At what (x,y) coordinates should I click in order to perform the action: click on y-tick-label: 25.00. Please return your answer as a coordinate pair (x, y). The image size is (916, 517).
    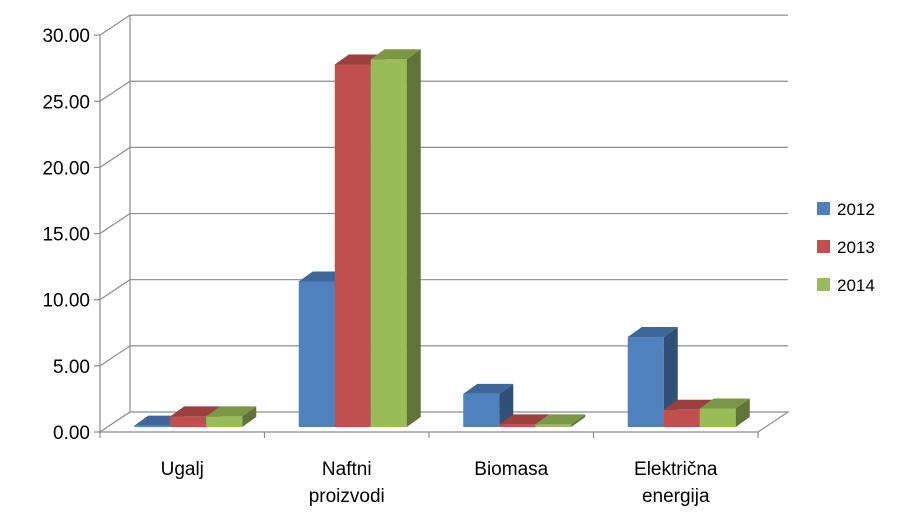
    Looking at the image, I should click on (66, 102).